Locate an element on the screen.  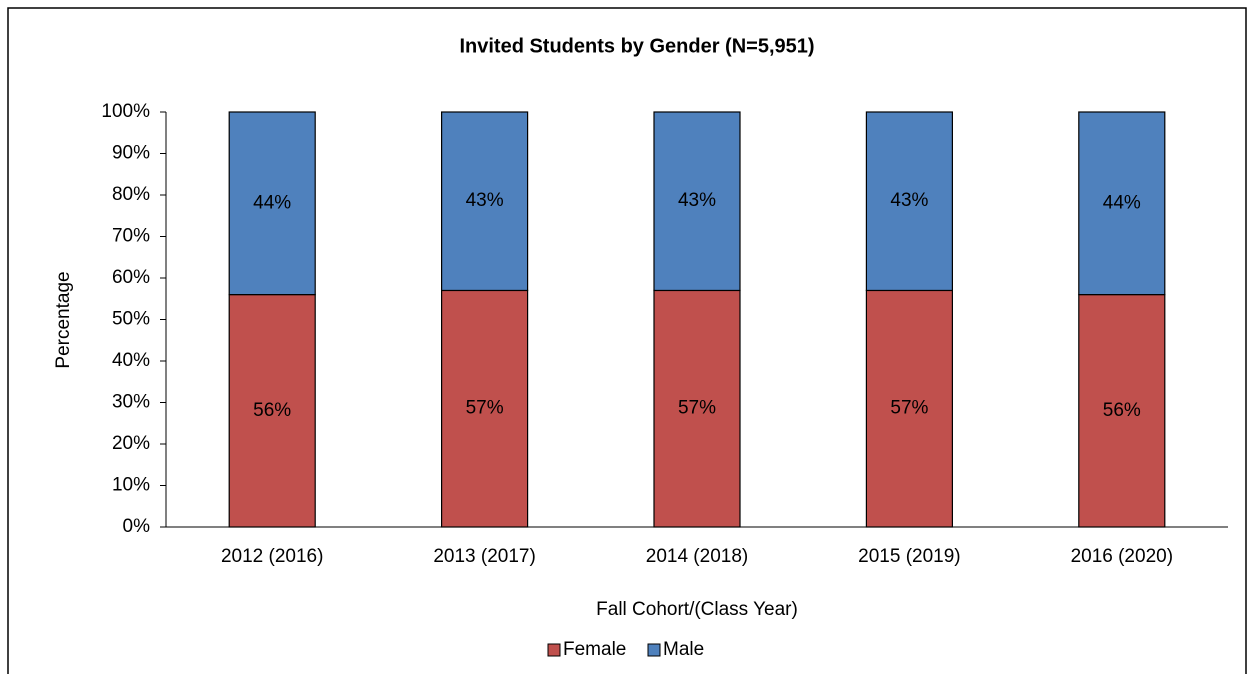
x-tick-label: 2015 (2019) is located at coordinates (909, 556).